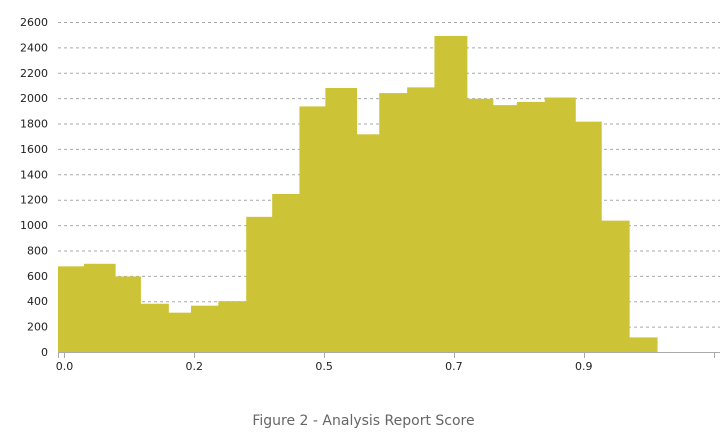 This screenshot has height=443, width=727. I want to click on x-tick-label: 0.7, so click(454, 366).